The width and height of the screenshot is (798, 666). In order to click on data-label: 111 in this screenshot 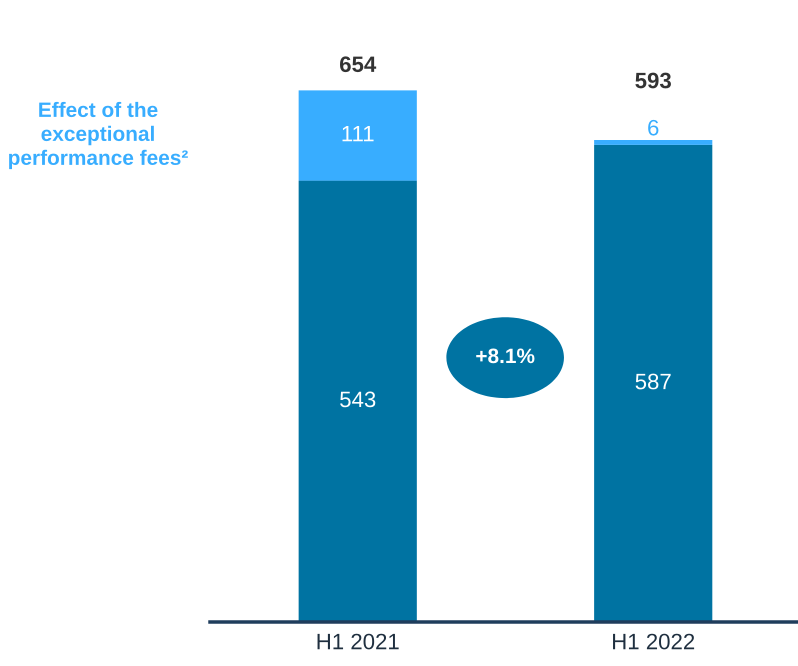, I will do `click(358, 134)`.